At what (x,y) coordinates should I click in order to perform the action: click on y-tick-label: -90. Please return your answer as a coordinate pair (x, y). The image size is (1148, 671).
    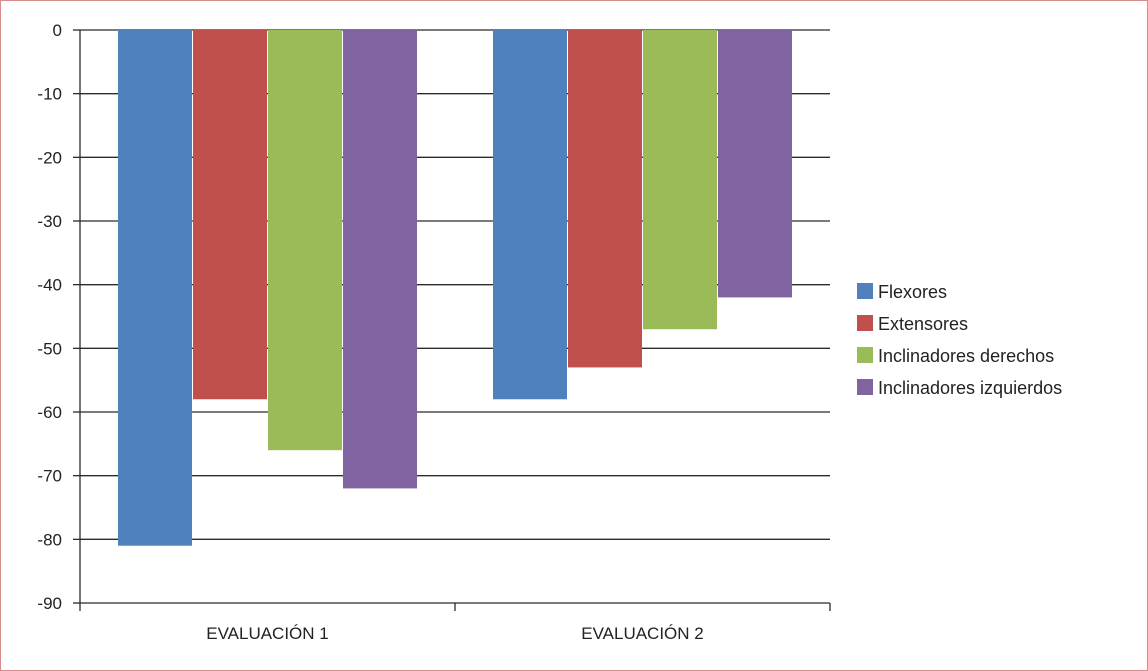
    Looking at the image, I should click on (49, 603).